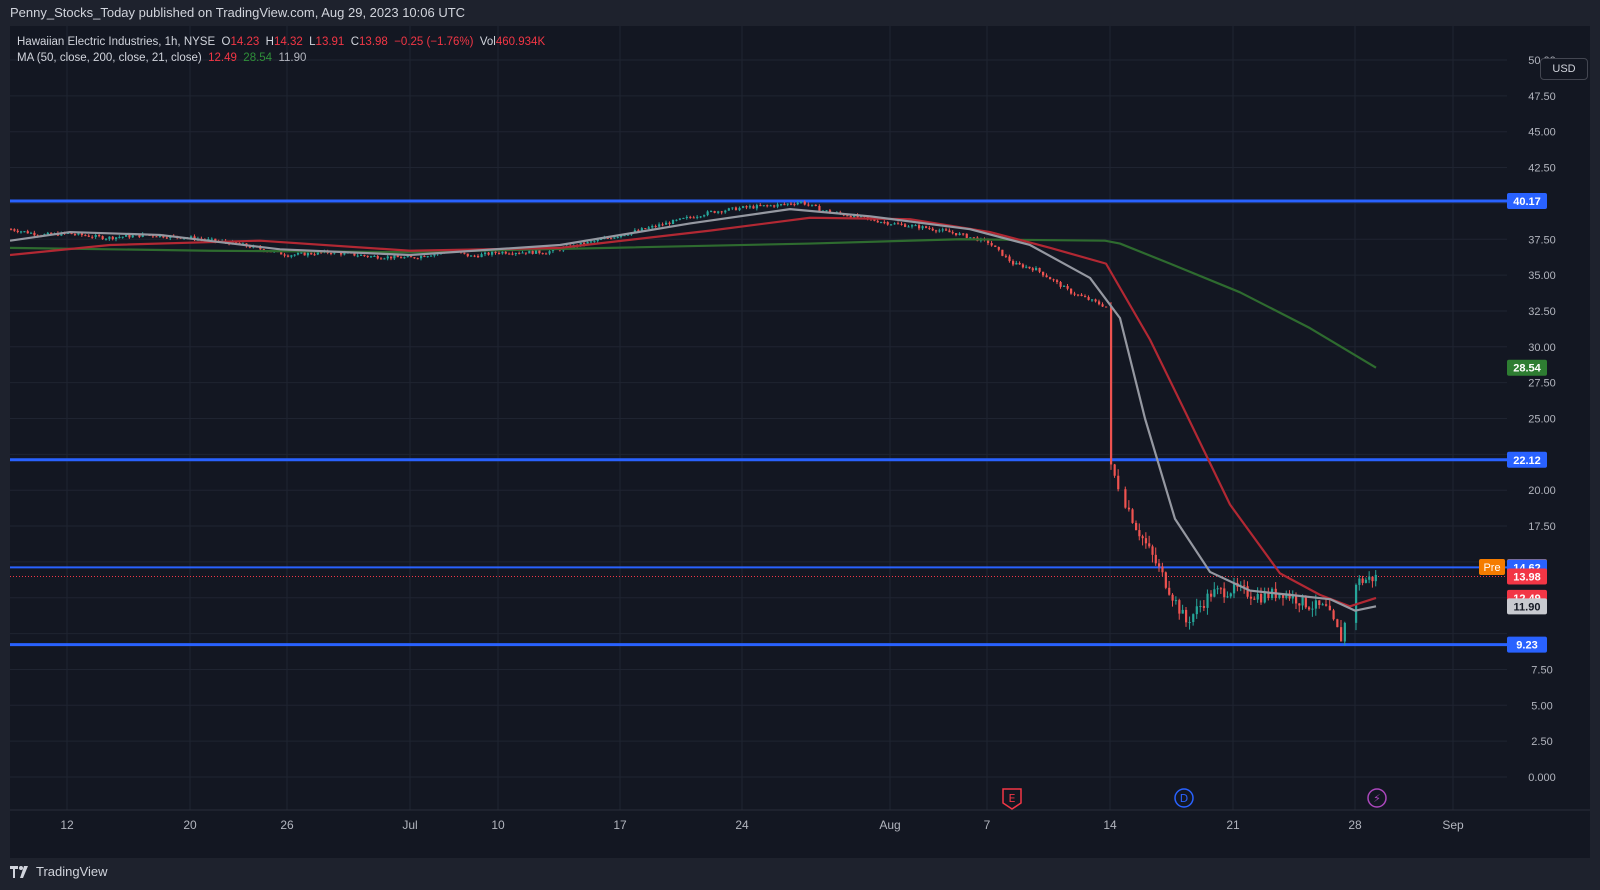 The width and height of the screenshot is (1600, 890). Describe the element at coordinates (1542, 778) in the screenshot. I see `price-tick-label: 0.000` at that location.